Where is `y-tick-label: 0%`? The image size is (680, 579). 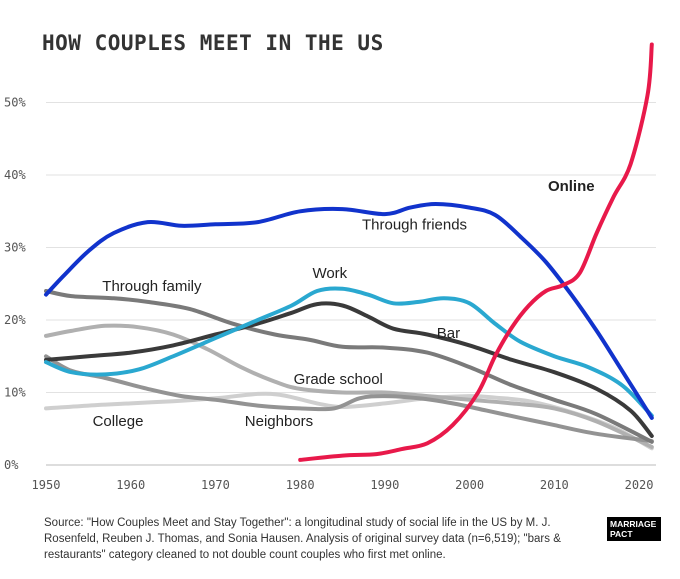
y-tick-label: 0% is located at coordinates (11, 465).